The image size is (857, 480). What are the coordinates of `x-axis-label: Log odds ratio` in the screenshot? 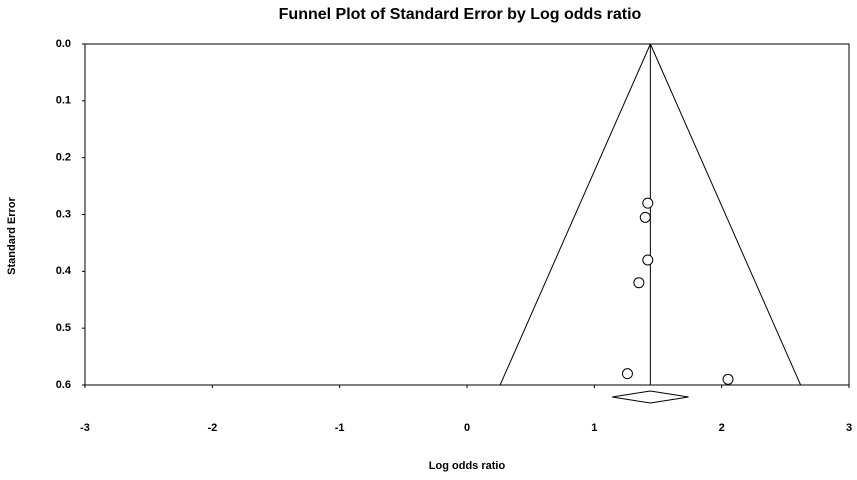 It's located at (467, 466).